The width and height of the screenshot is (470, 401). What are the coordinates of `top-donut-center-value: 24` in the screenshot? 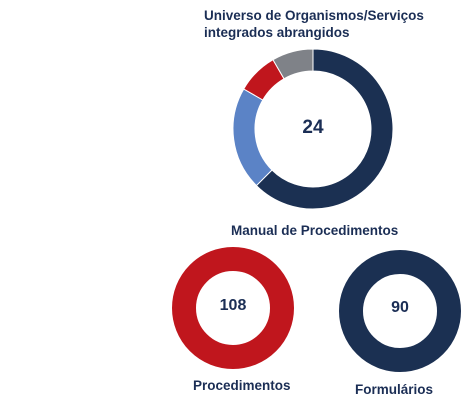 It's located at (313, 127).